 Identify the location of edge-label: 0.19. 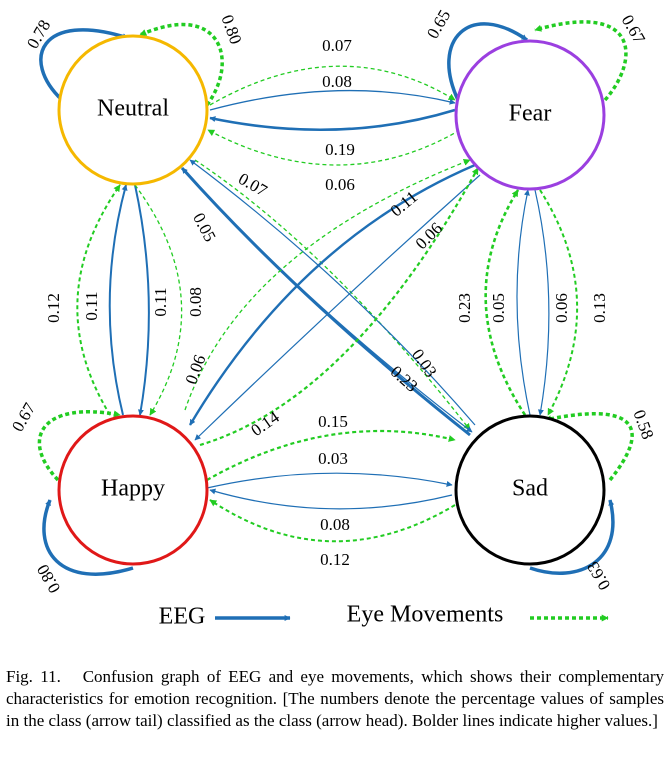
(340, 149).